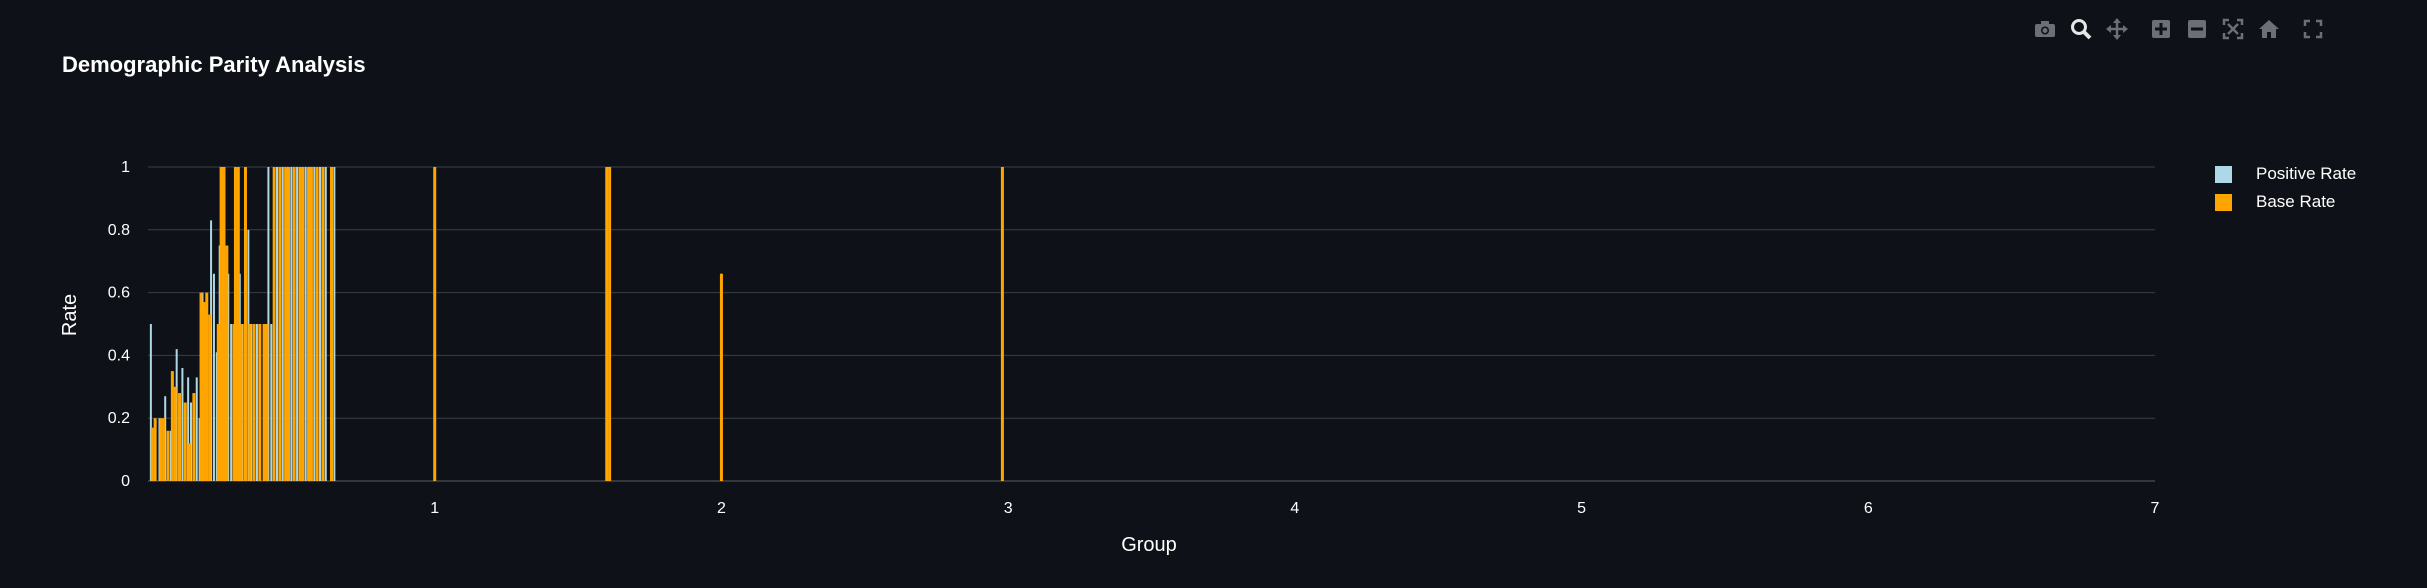 This screenshot has height=588, width=2427. What do you see at coordinates (721, 508) in the screenshot?
I see `x-tick-label: 2` at bounding box center [721, 508].